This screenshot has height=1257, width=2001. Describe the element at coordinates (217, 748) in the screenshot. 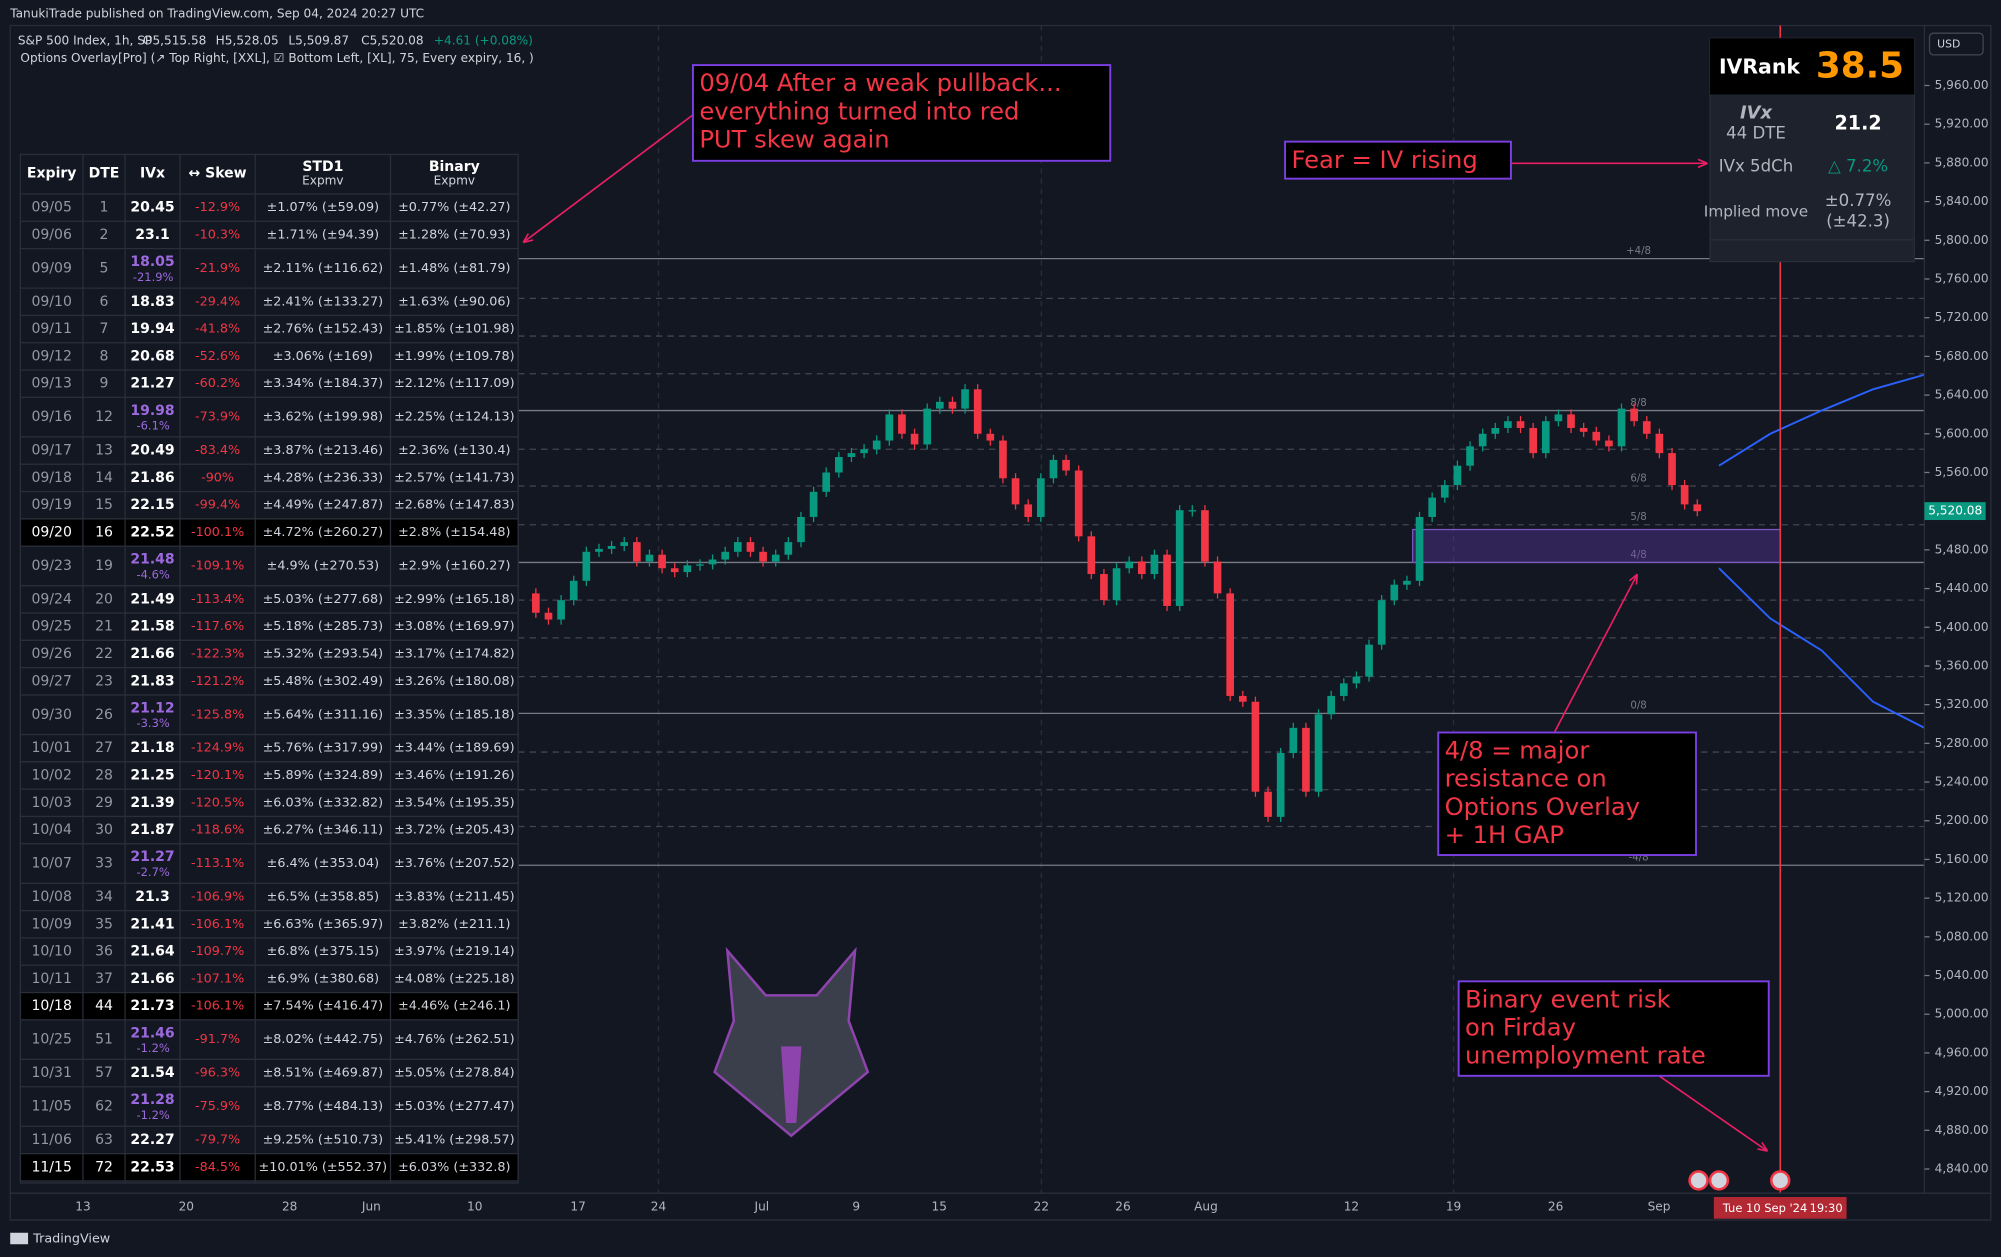

I see `table-cell: -124.9%` at that location.